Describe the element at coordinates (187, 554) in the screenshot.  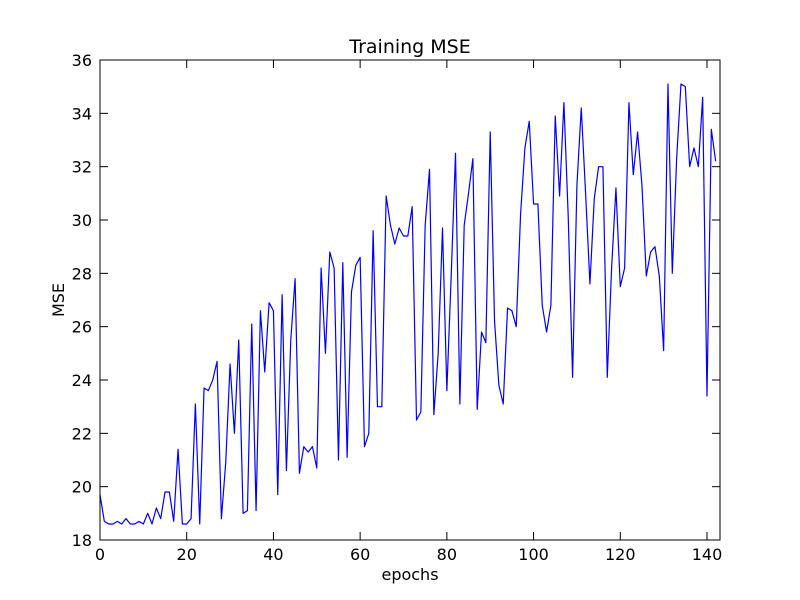
I see `x-tick-label: 20` at that location.